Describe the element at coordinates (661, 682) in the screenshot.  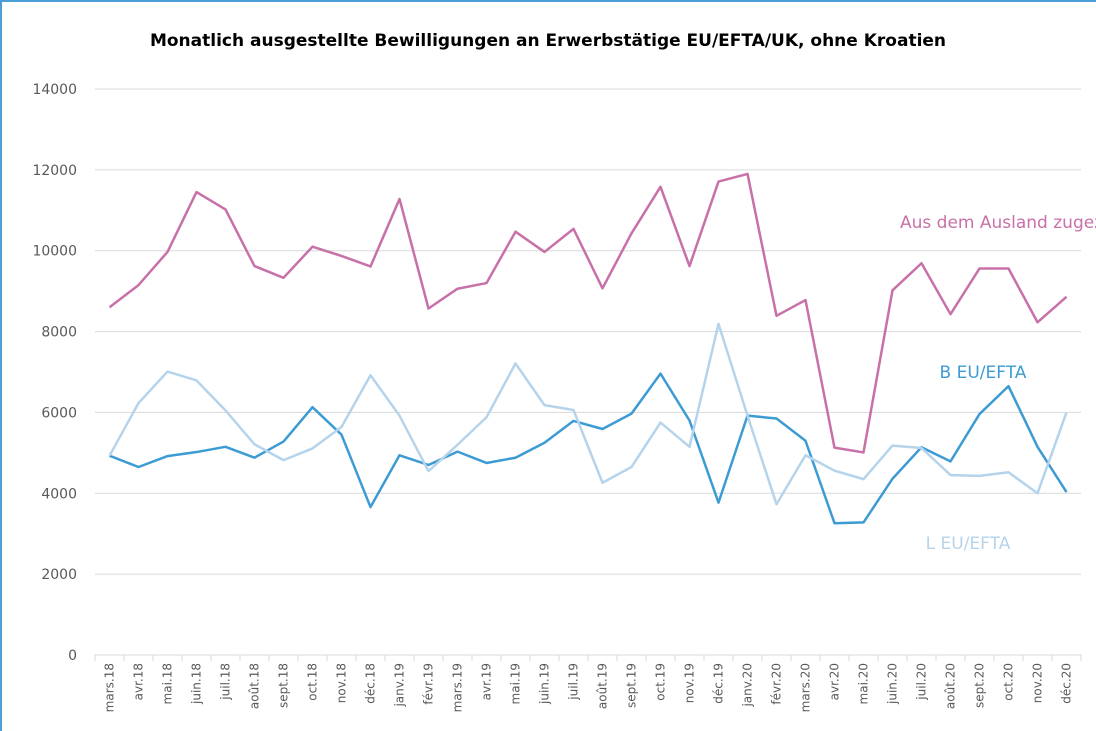
I see `x-tick-label: oct.19` at that location.